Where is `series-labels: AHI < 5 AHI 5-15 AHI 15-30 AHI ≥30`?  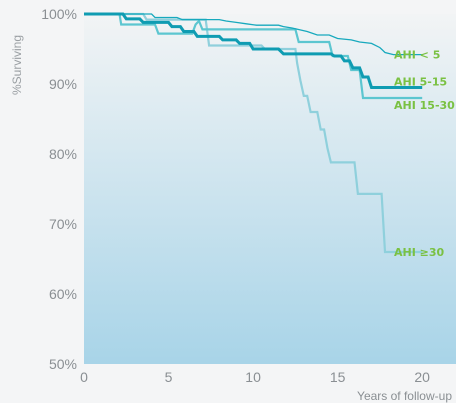
series-labels: AHI < 5 AHI 5-15 AHI 15-30 AHI ≥30 is located at coordinates (424, 154).